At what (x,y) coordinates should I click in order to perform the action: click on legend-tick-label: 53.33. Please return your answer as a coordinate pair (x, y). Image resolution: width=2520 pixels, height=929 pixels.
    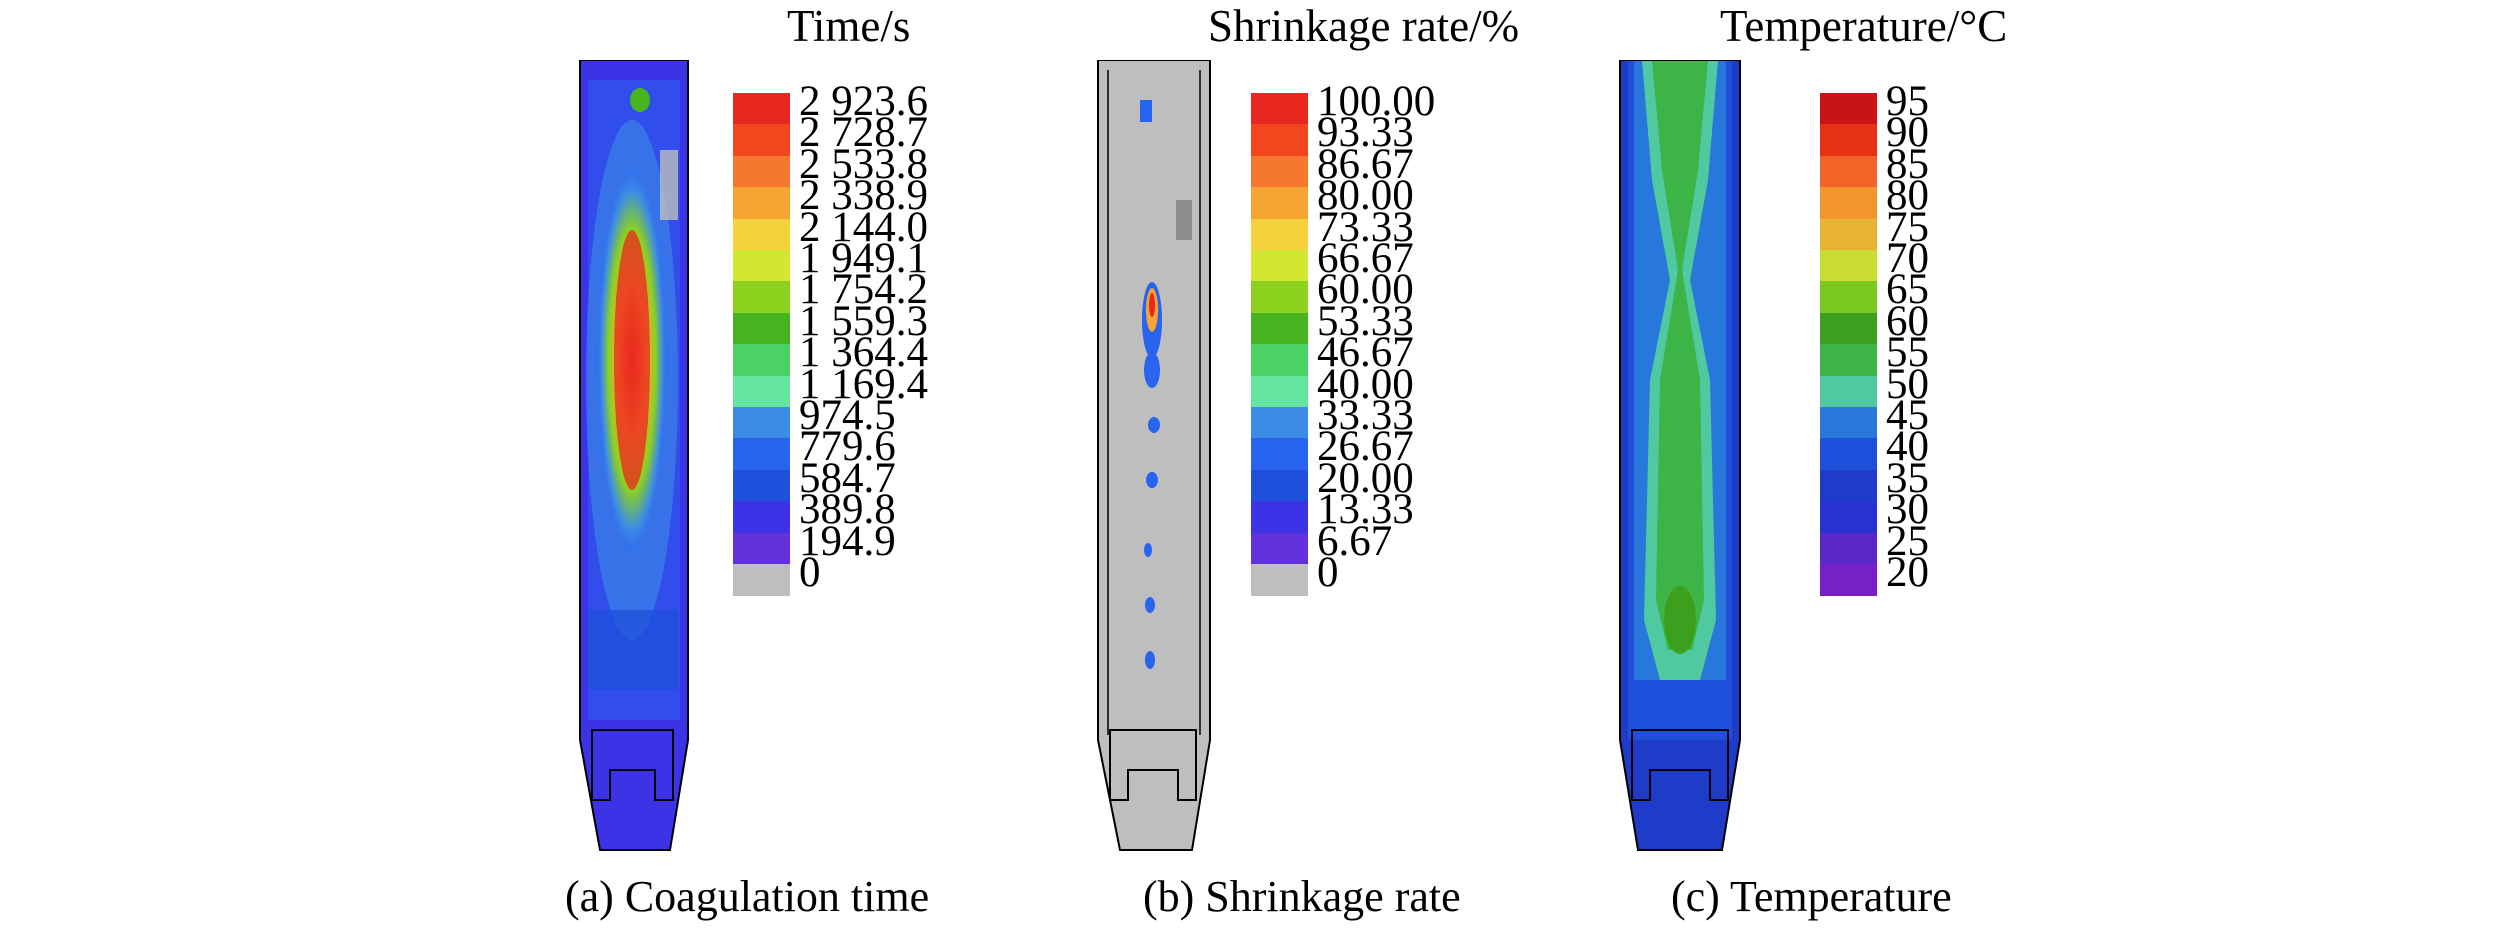
    Looking at the image, I should click on (1365, 321).